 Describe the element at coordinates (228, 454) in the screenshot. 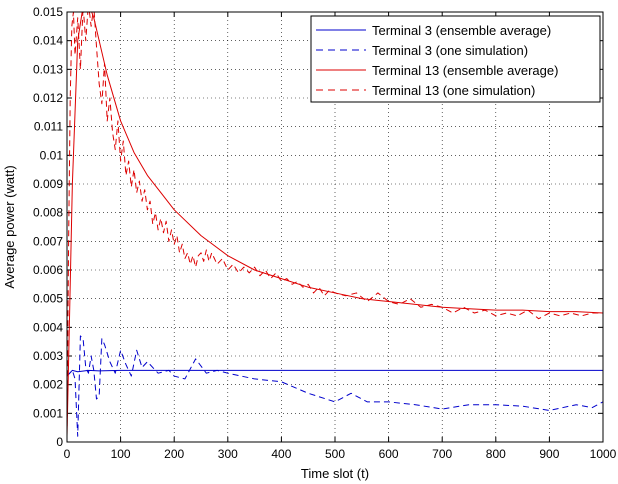

I see `x-tick-label: 300` at that location.